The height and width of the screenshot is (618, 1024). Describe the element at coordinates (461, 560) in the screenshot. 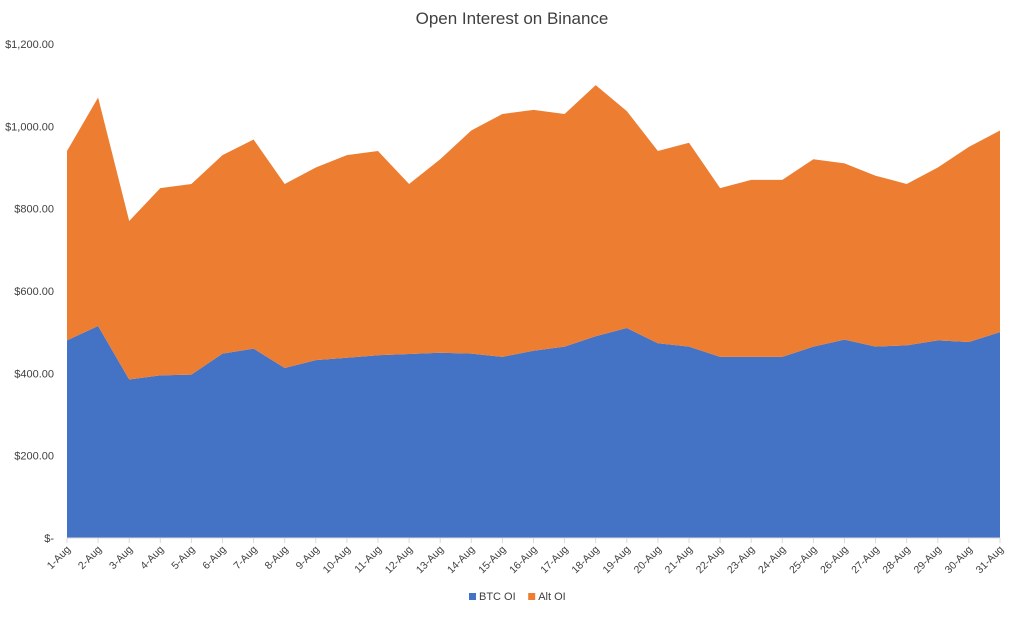

I see `x-tick-label: 14-Aug` at that location.